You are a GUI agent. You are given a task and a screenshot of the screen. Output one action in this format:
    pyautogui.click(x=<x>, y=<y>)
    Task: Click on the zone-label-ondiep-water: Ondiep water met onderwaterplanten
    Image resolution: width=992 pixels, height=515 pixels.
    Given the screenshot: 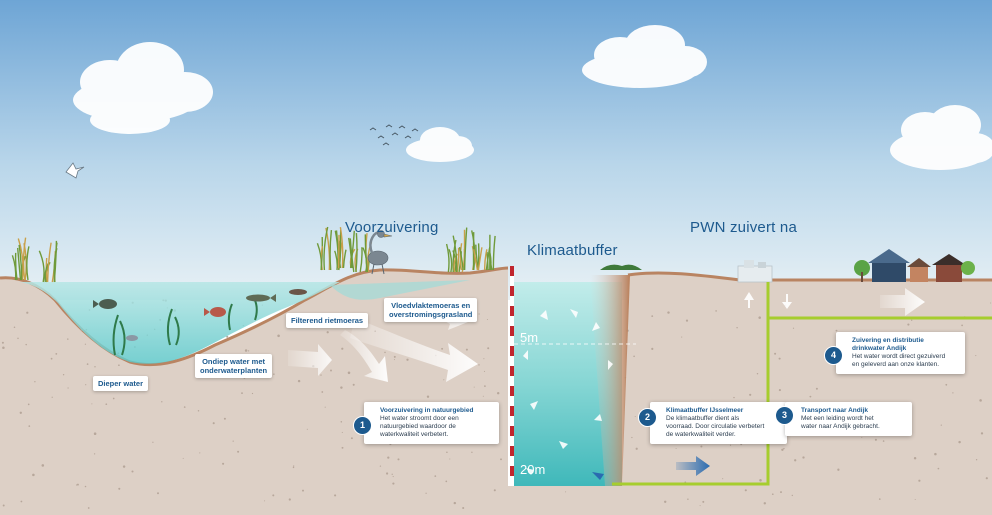 What is the action you would take?
    pyautogui.click(x=234, y=366)
    